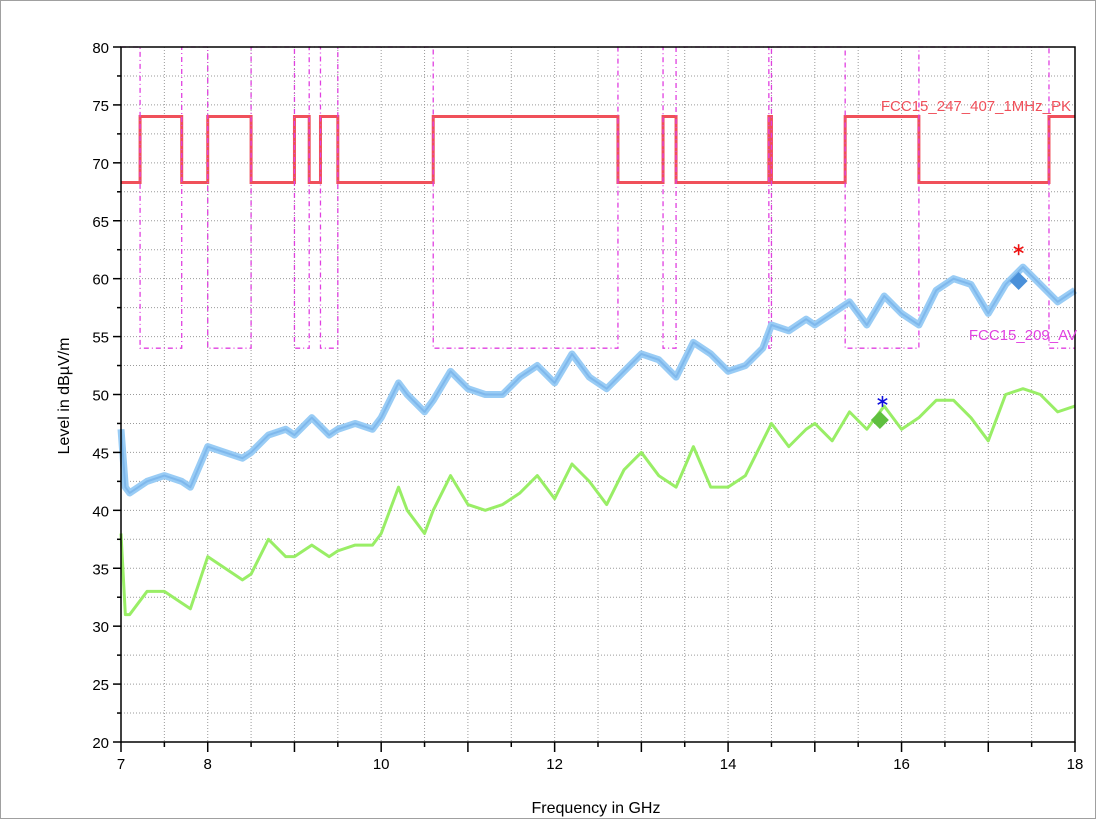  Describe the element at coordinates (879, 419) in the screenshot. I see `average-diamond-marker` at that location.